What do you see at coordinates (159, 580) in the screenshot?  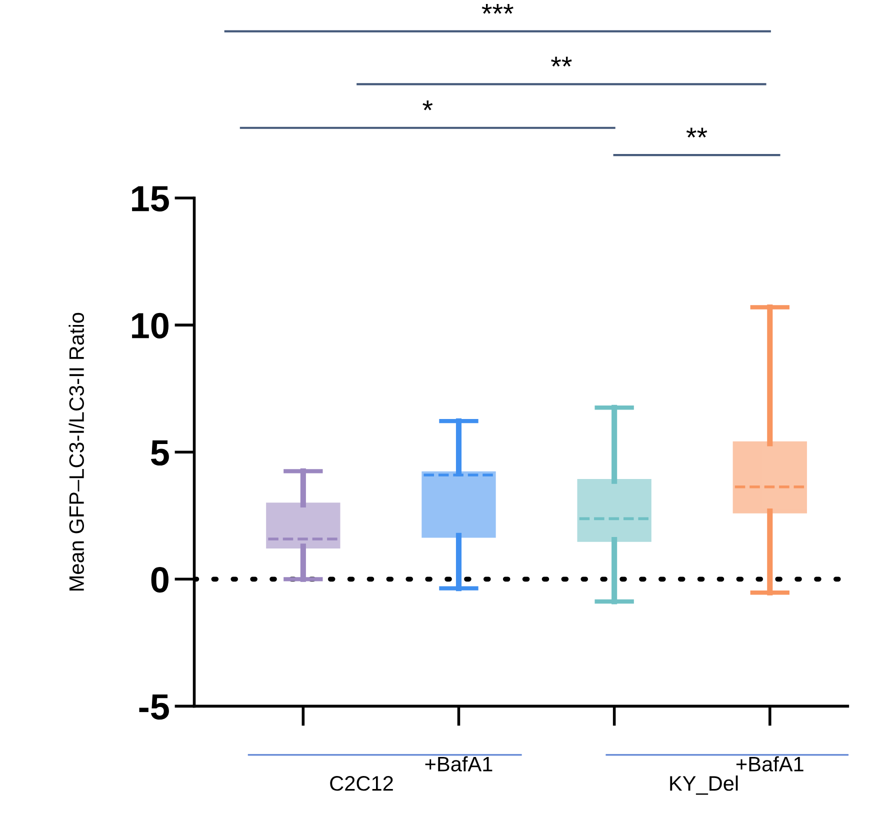 I see `y-tick-label: 0` at bounding box center [159, 580].